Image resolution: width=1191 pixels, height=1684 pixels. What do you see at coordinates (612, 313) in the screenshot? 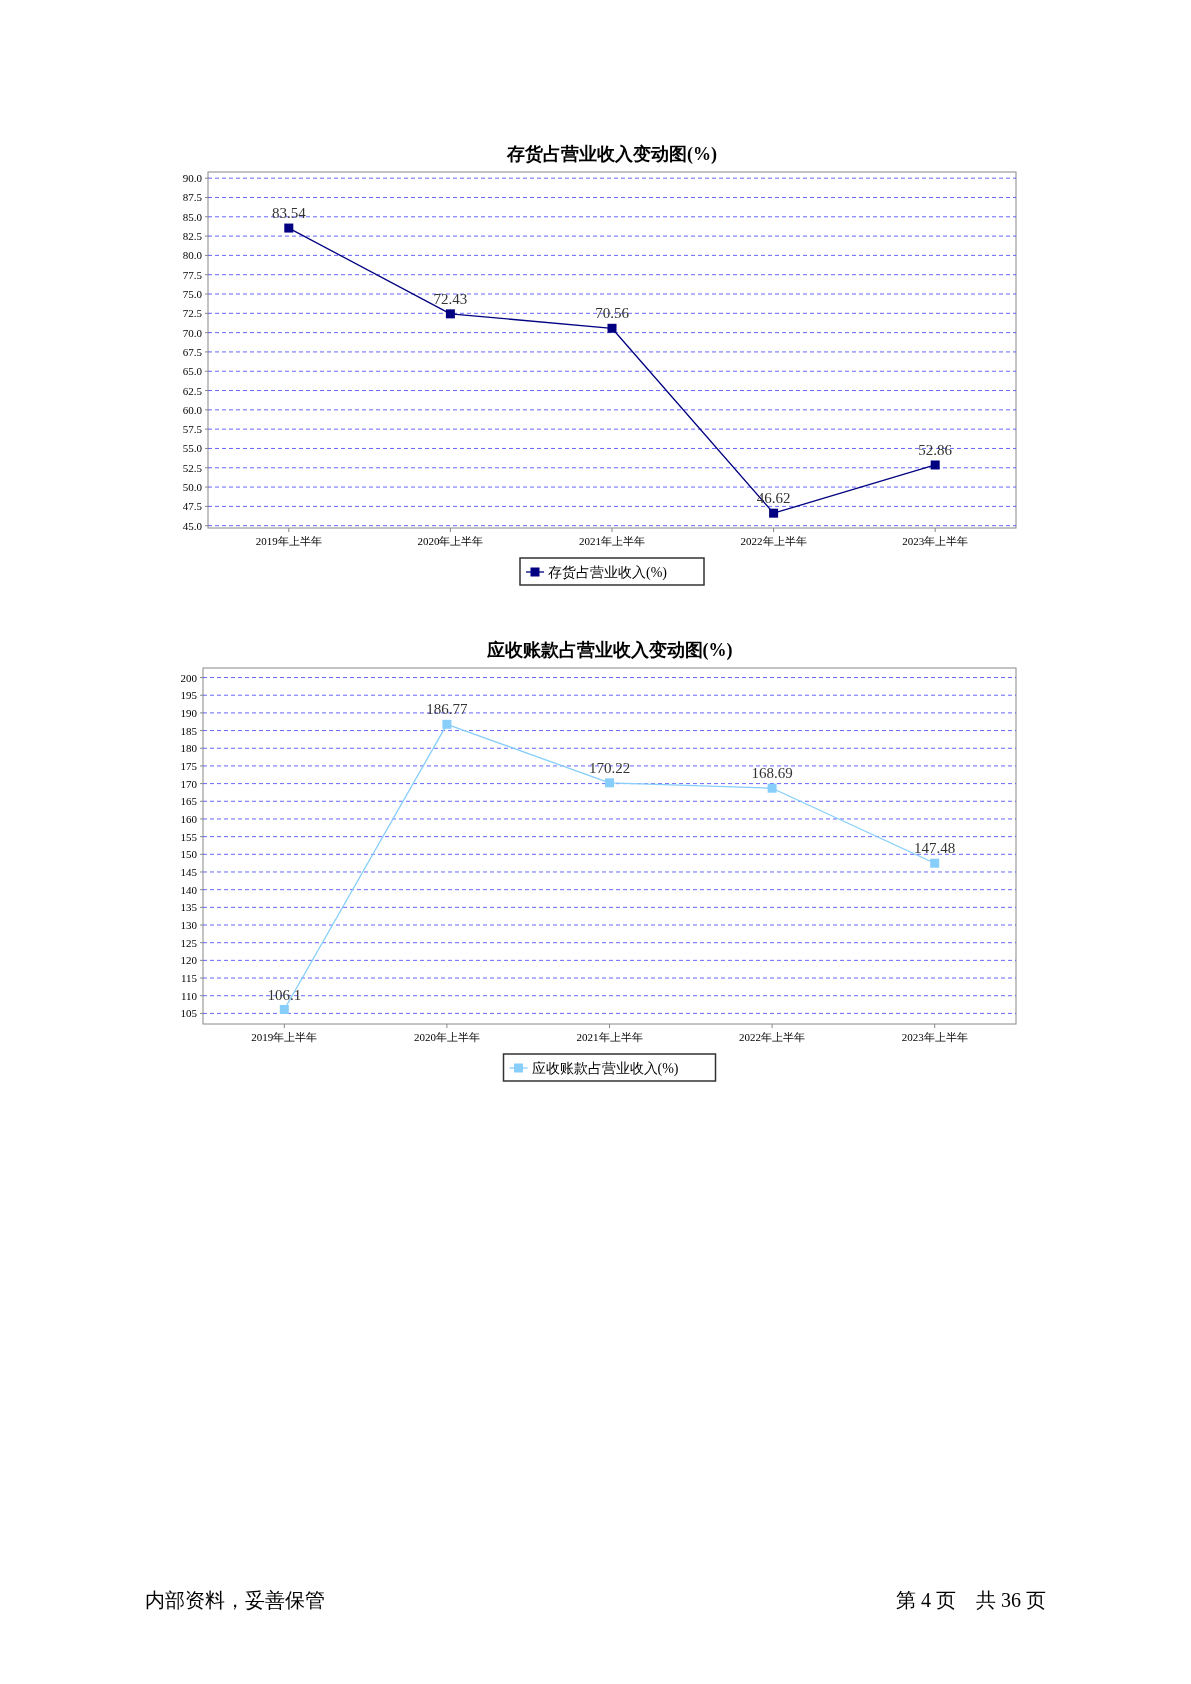
I see `data-label: 70.56` at bounding box center [612, 313].